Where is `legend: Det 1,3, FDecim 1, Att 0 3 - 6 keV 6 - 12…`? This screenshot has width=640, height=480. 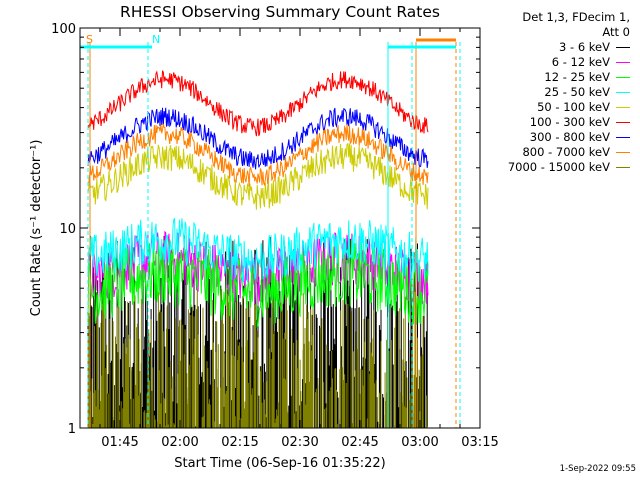 legend: Det 1,3, FDecim 1, Att 0 3 - 6 keV 6 - 12… is located at coordinates (555, 92).